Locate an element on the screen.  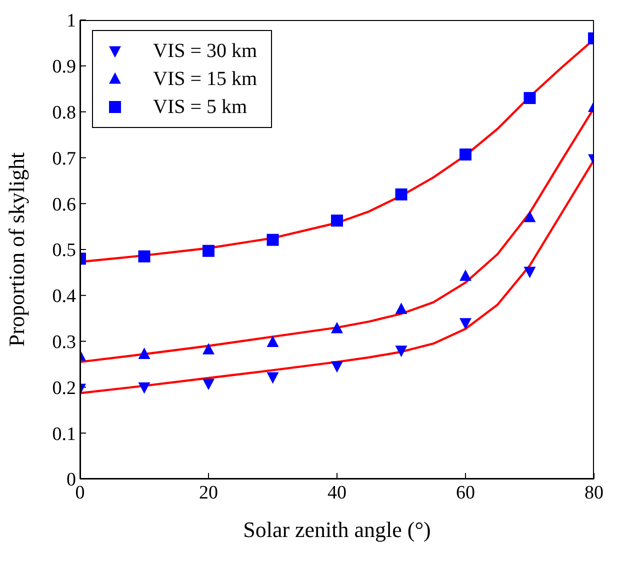
y-tick-label: 0.4 is located at coordinates (64, 297).